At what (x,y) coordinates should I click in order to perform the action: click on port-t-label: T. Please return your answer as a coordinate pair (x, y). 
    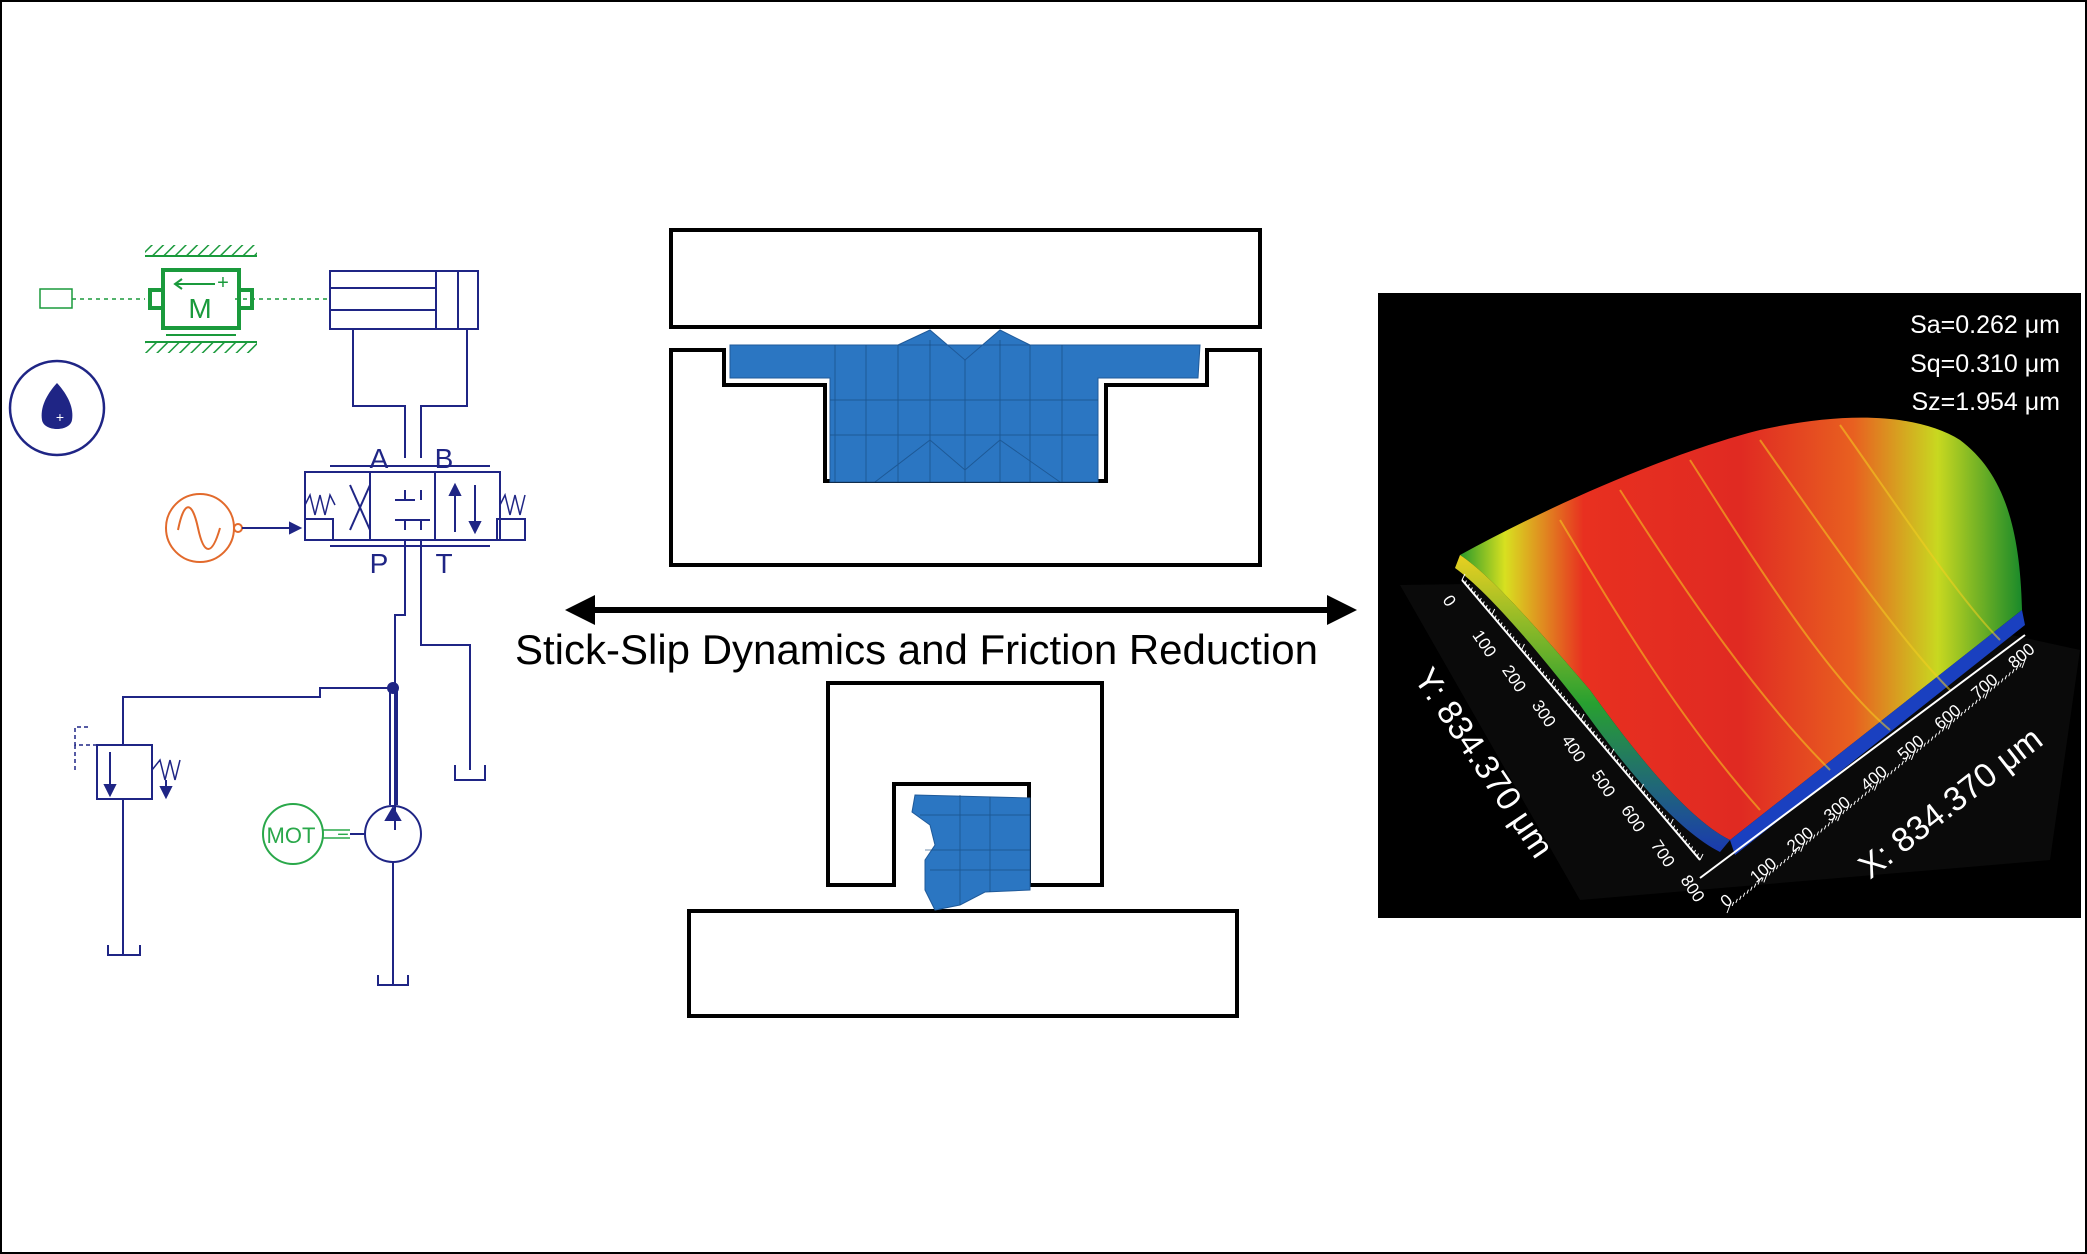
    Looking at the image, I should click on (443, 563).